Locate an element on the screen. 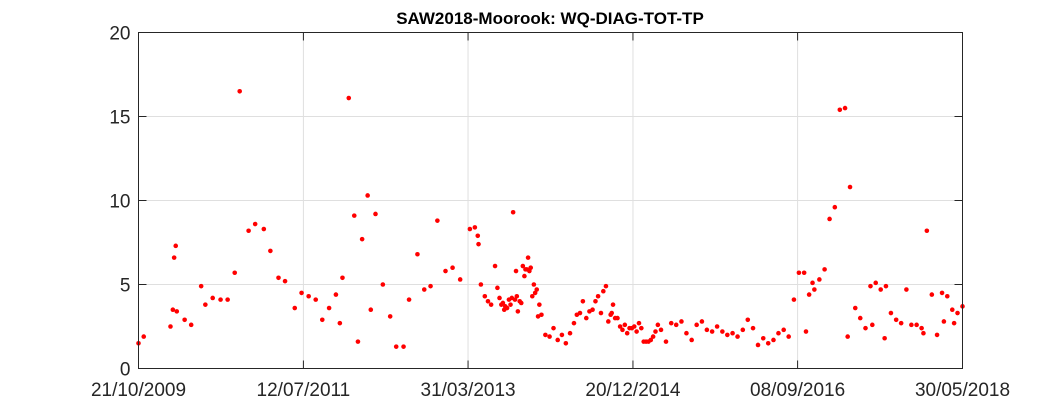 This screenshot has height=413, width=1063. x-tick-label: 30/05/2018 is located at coordinates (962, 390).